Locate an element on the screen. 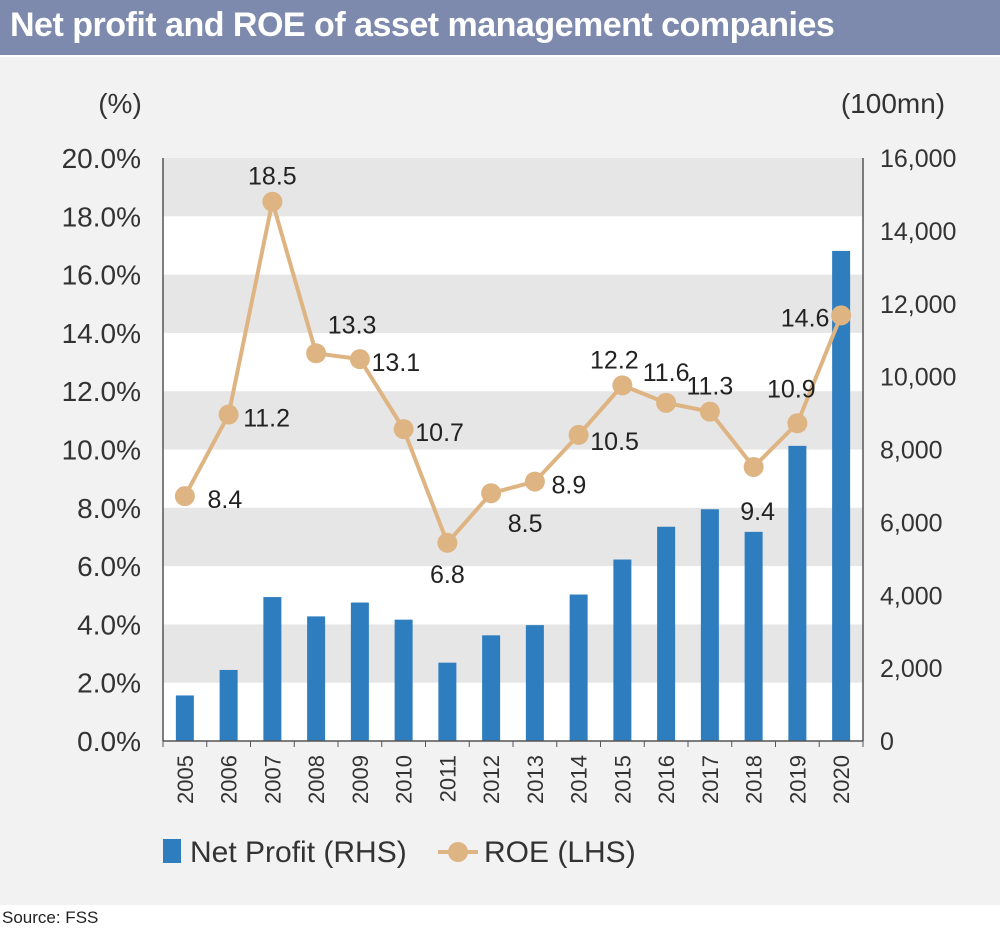 This screenshot has width=1000, height=929. left-tick-label: 0.0% is located at coordinates (109, 741).